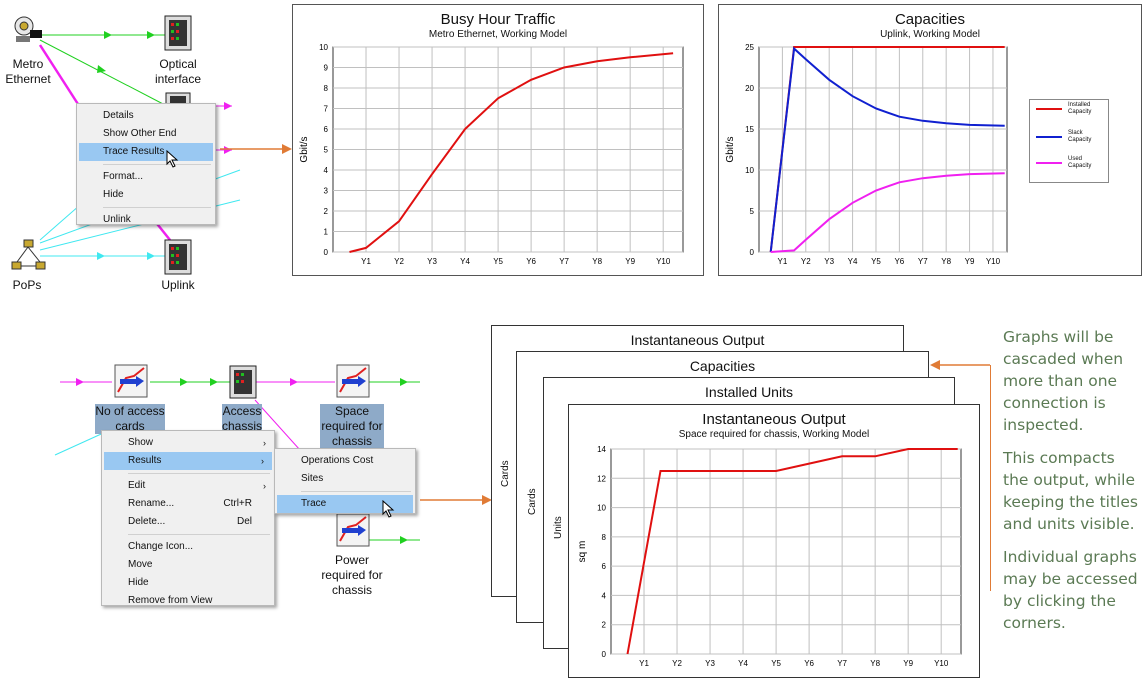 The height and width of the screenshot is (683, 1148). What do you see at coordinates (776, 663) in the screenshot?
I see `x-tick-label: Y5` at bounding box center [776, 663].